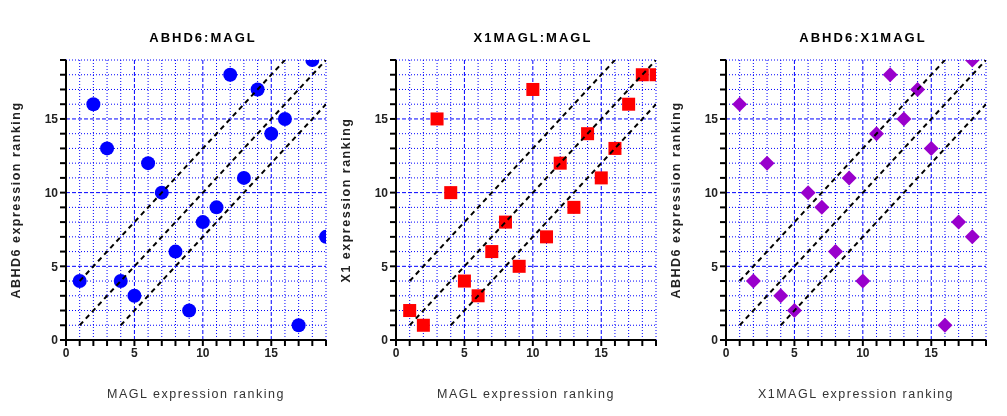 The image size is (1007, 416). Describe the element at coordinates (533, 38) in the screenshot. I see `chart-title: X1MAGL:MAGL` at that location.